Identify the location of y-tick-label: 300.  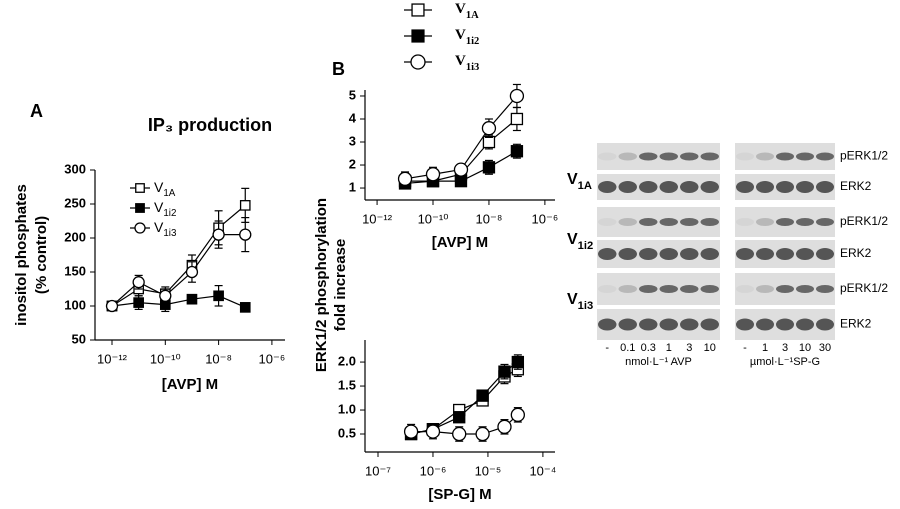
(75, 168).